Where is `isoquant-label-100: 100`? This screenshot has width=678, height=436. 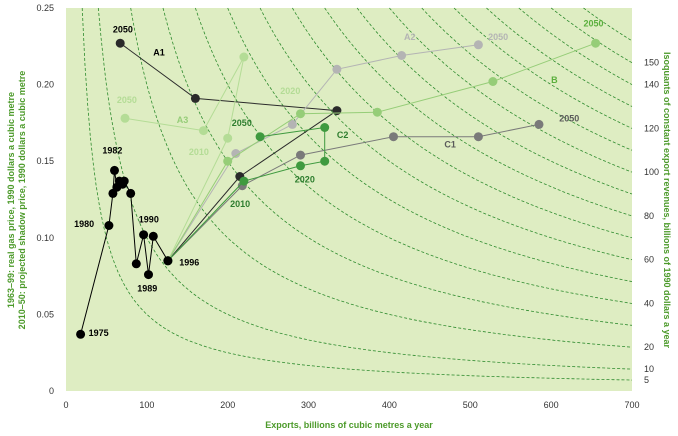
isoquant-label-100: 100 is located at coordinates (651, 172).